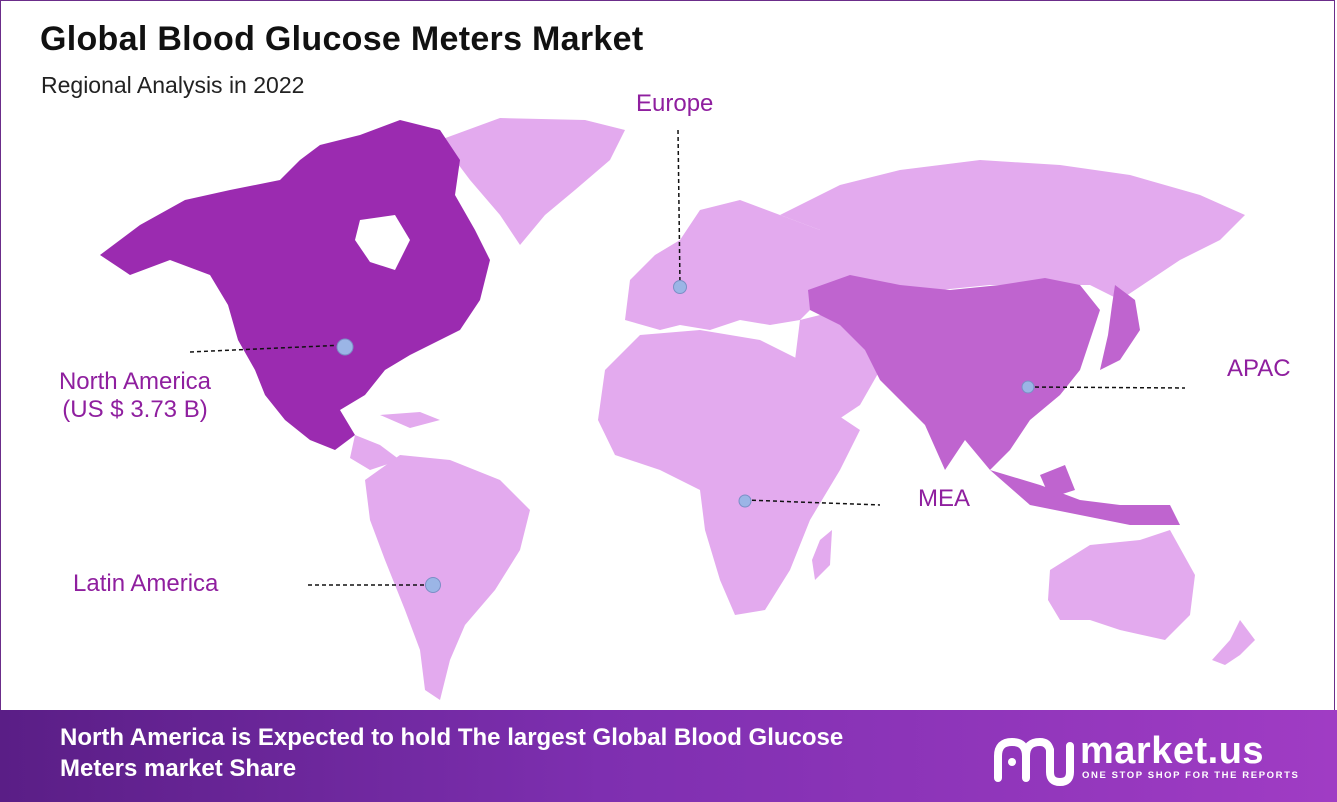  I want to click on label-mea: MEA, so click(944, 498).